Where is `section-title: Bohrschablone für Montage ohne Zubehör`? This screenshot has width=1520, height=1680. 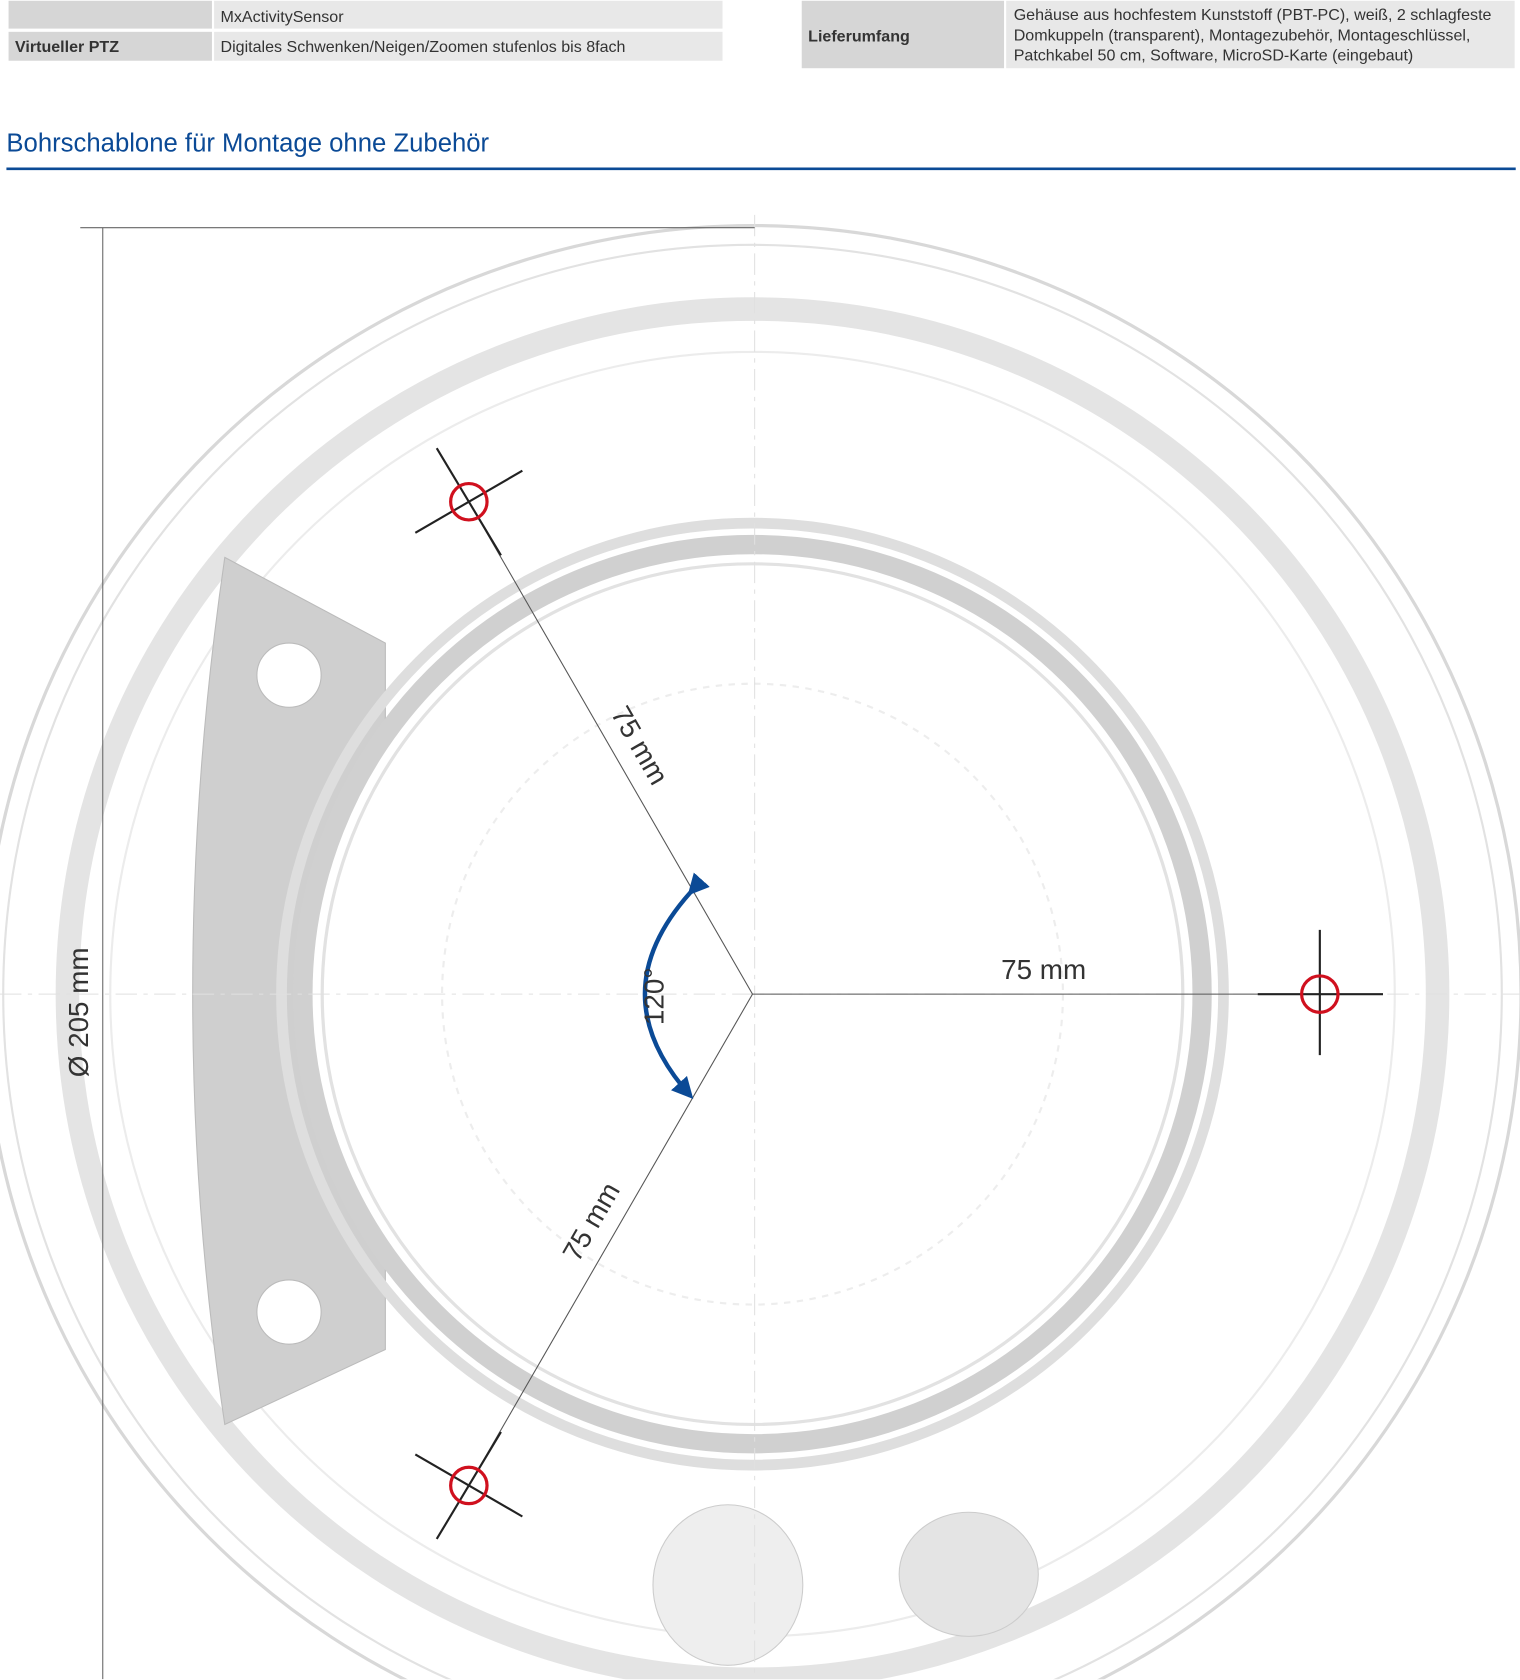
section-title: Bohrschablone für Montage ohne Zubehör is located at coordinates (247, 144).